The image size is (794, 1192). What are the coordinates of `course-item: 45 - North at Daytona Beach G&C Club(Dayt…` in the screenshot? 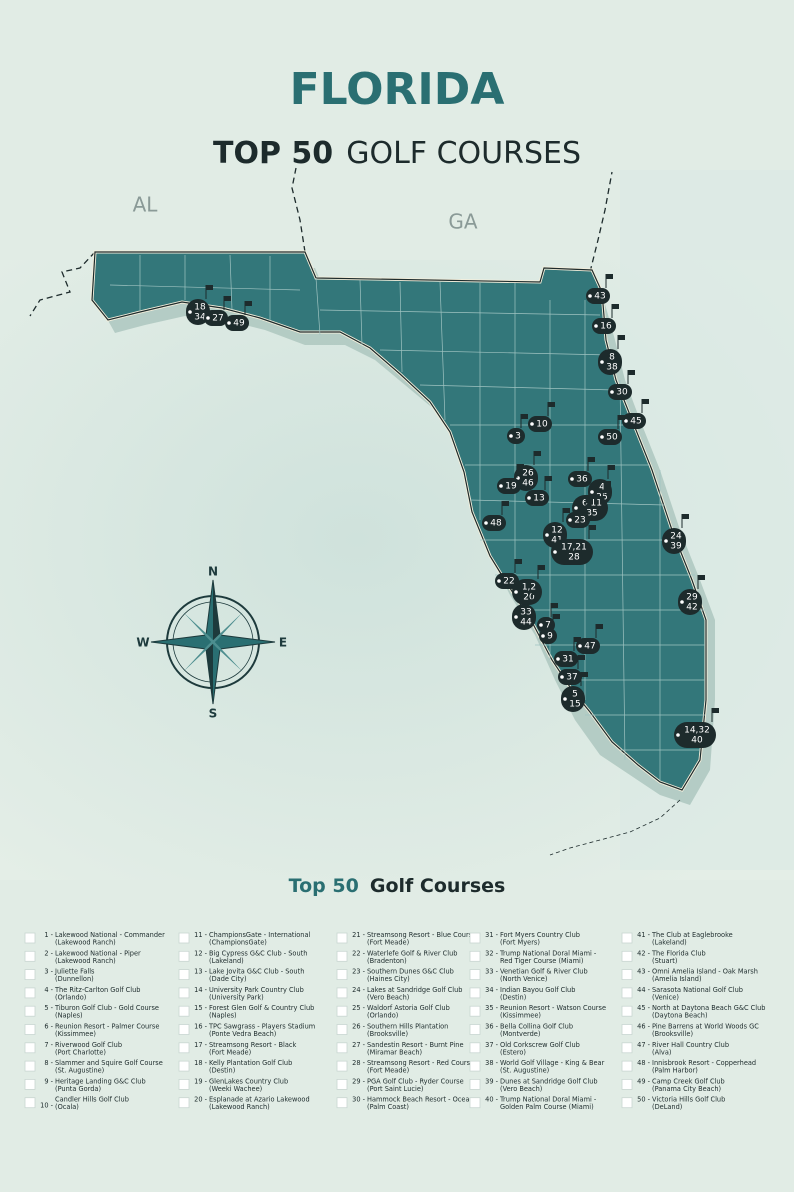 It's located at (693, 1012).